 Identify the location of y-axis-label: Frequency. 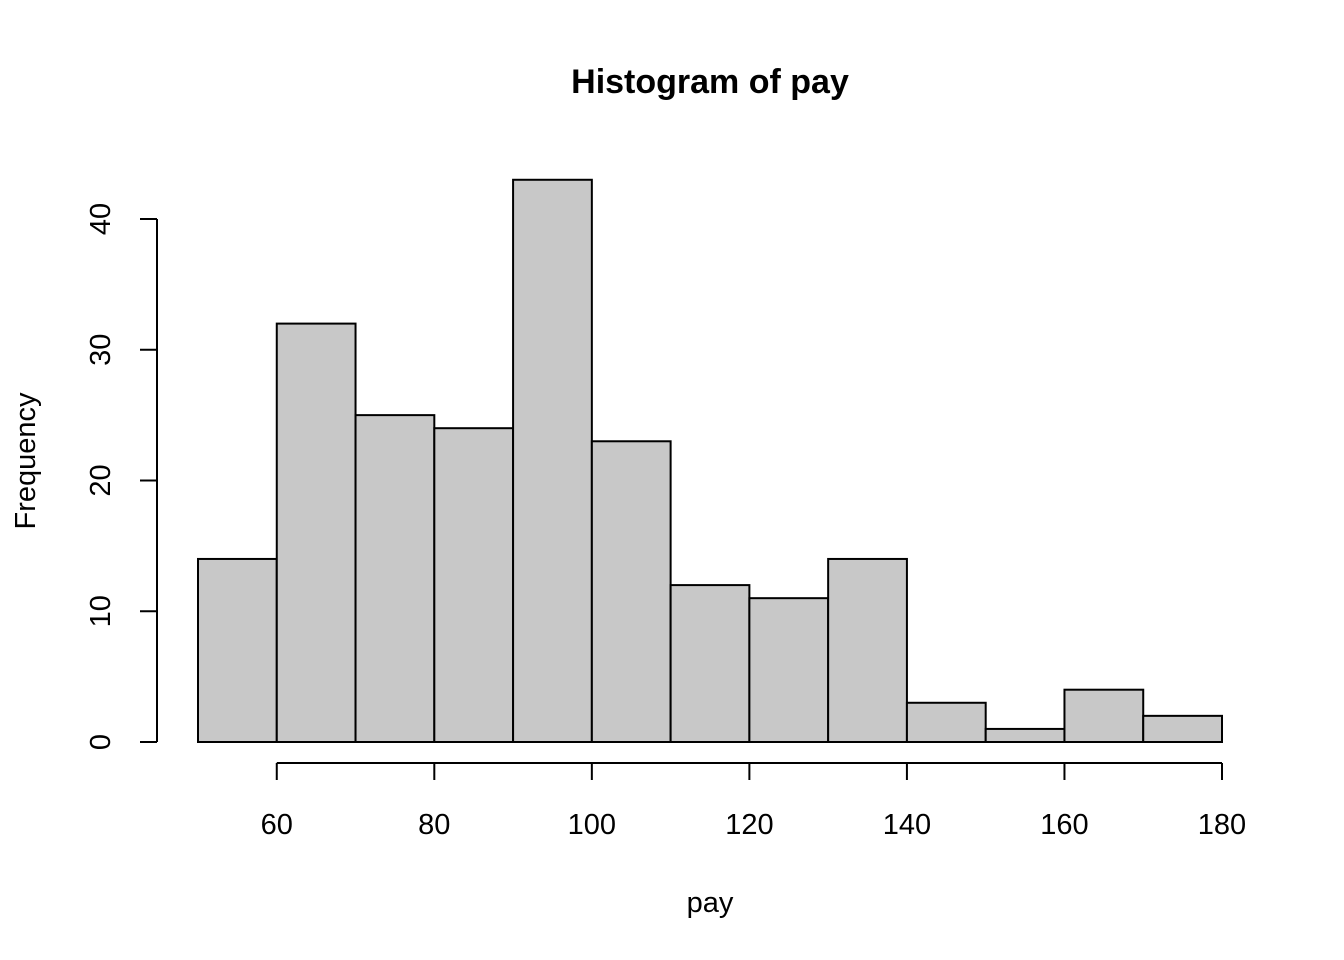
(26, 461).